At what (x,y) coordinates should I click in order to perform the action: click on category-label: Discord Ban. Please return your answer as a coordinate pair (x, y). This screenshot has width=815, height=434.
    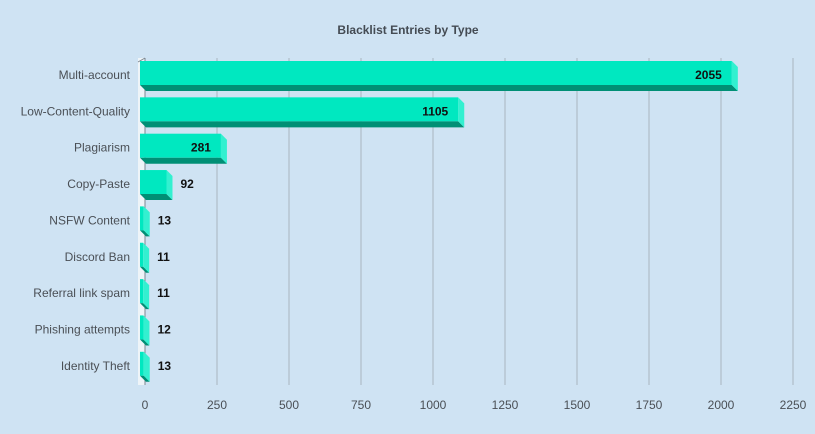
    Looking at the image, I should click on (97, 257).